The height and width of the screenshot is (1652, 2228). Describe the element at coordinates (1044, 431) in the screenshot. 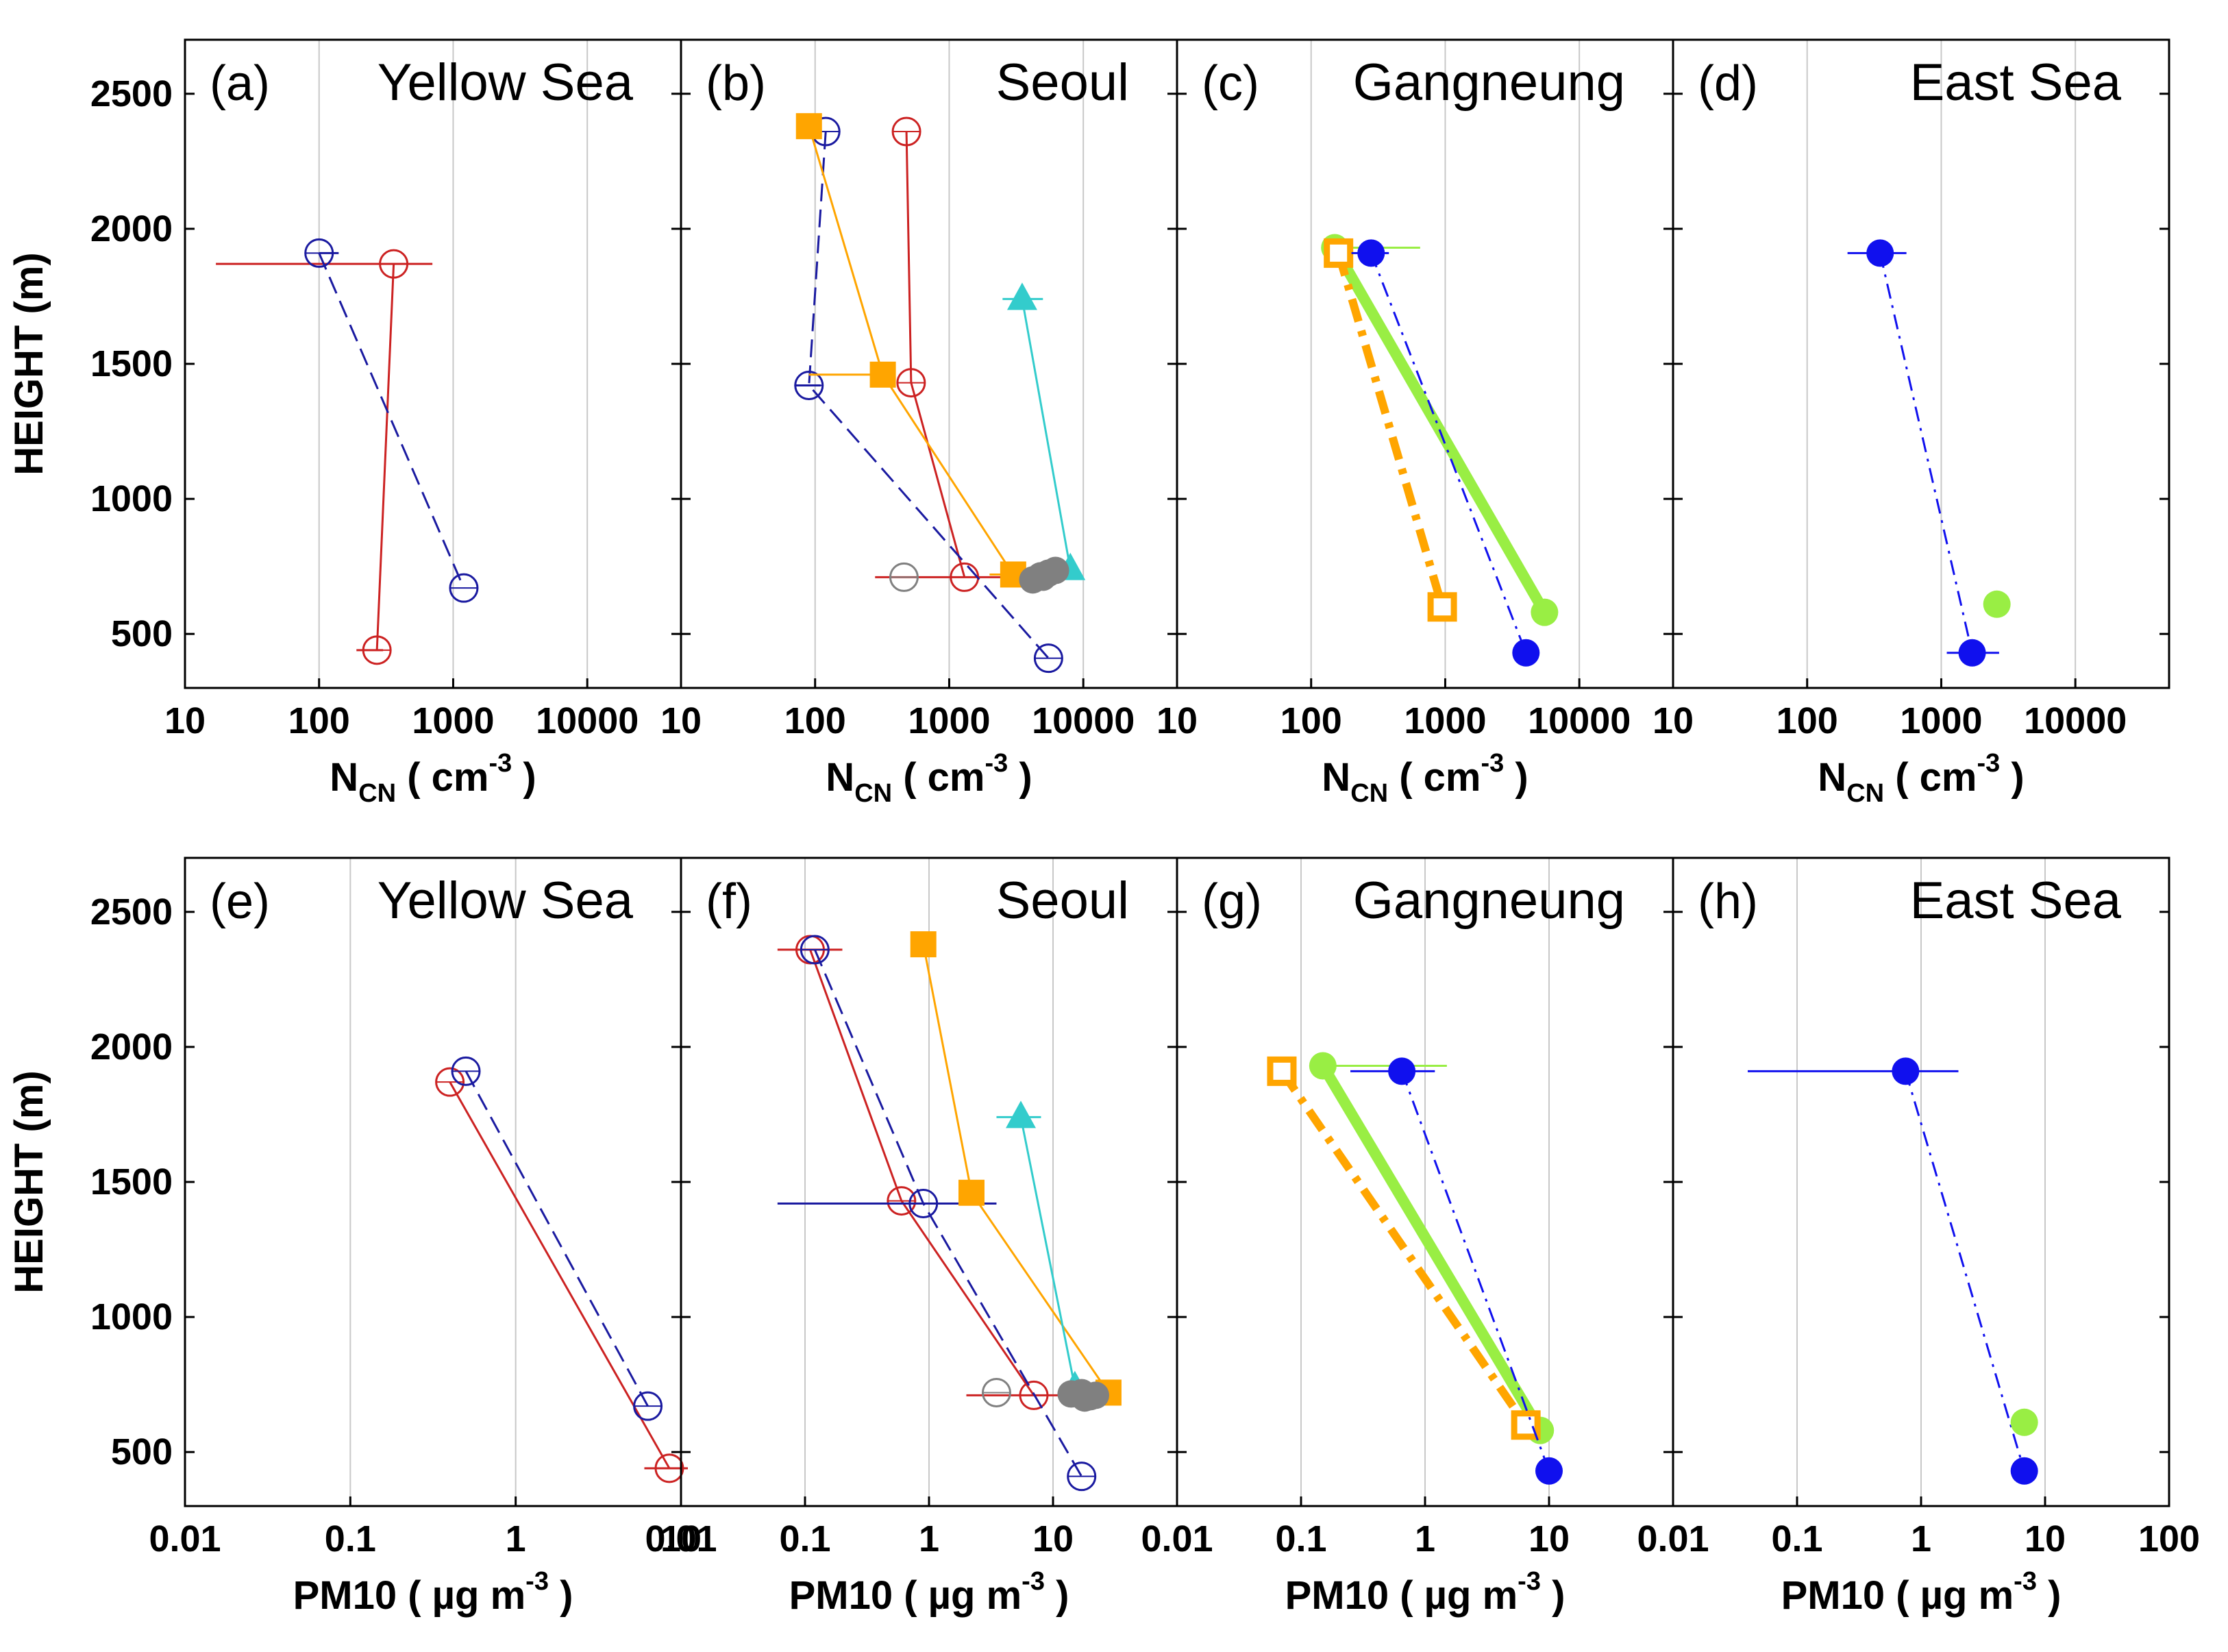

I see `series-cyan` at that location.